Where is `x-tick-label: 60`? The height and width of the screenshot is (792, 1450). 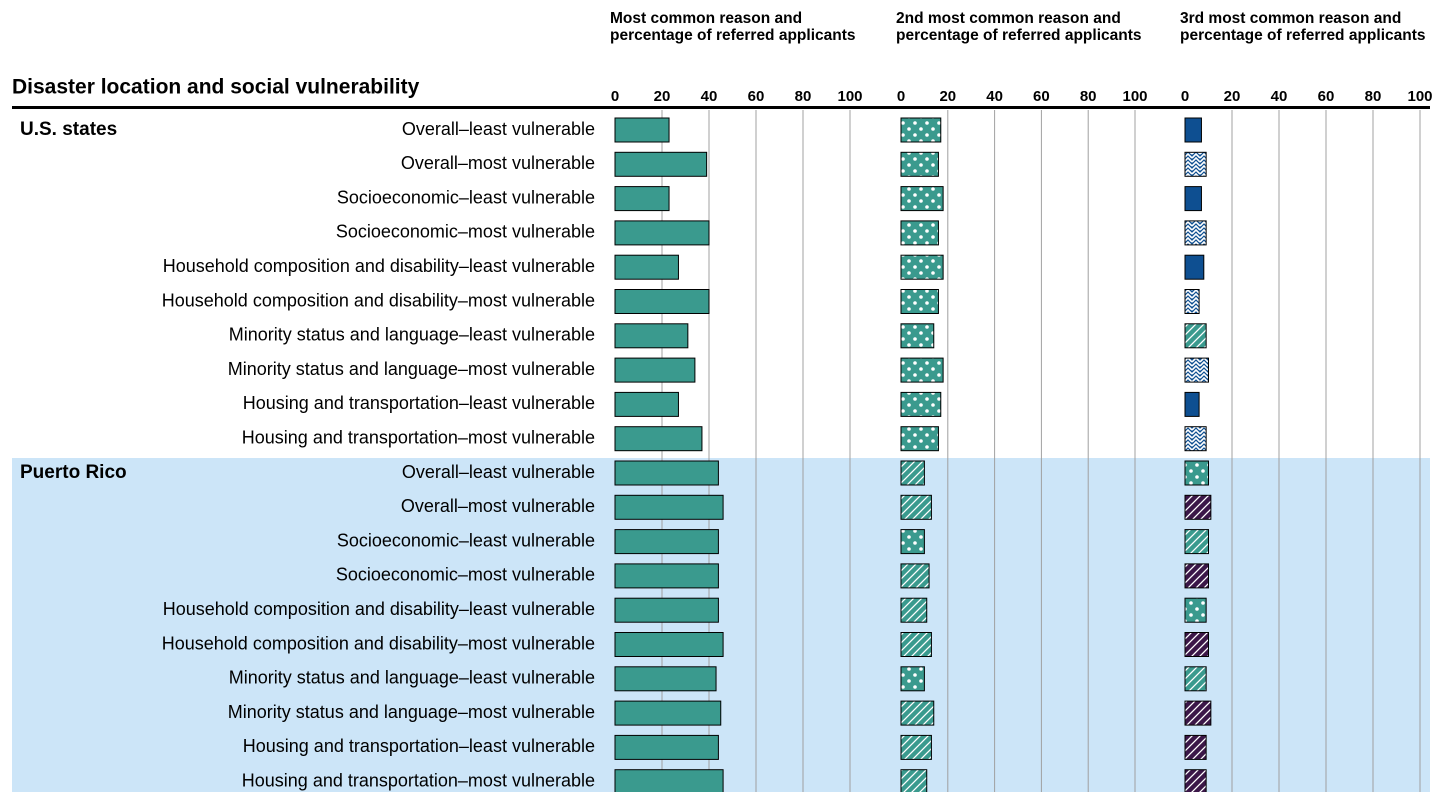 x-tick-label: 60 is located at coordinates (756, 96).